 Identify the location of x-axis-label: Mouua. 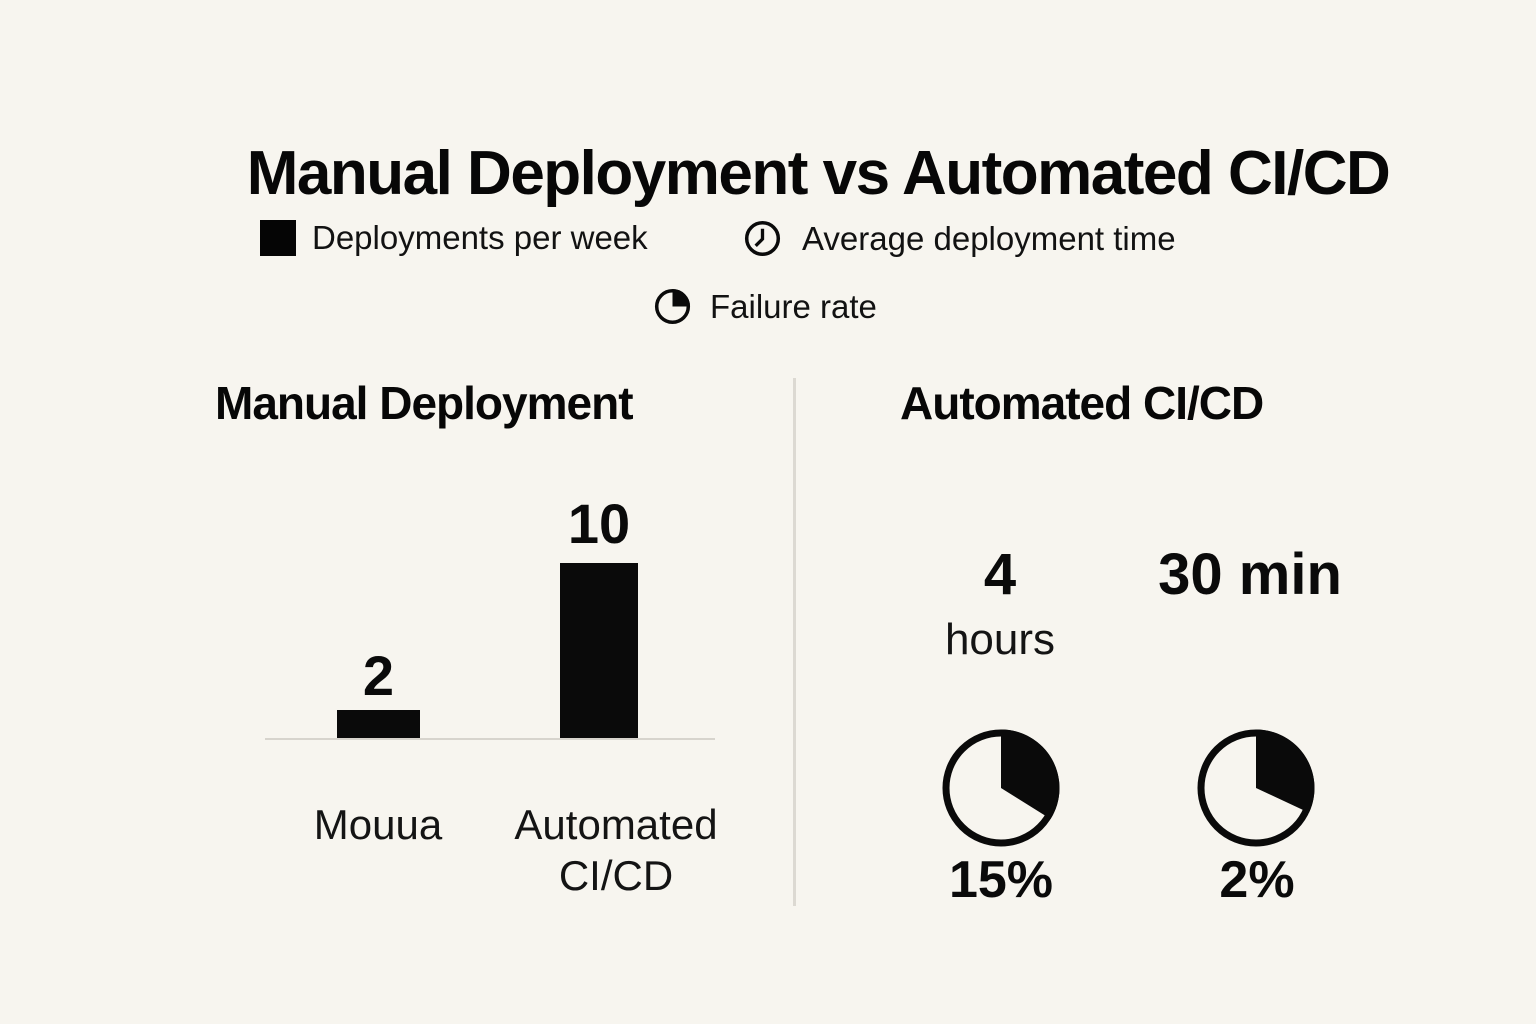
(378, 824).